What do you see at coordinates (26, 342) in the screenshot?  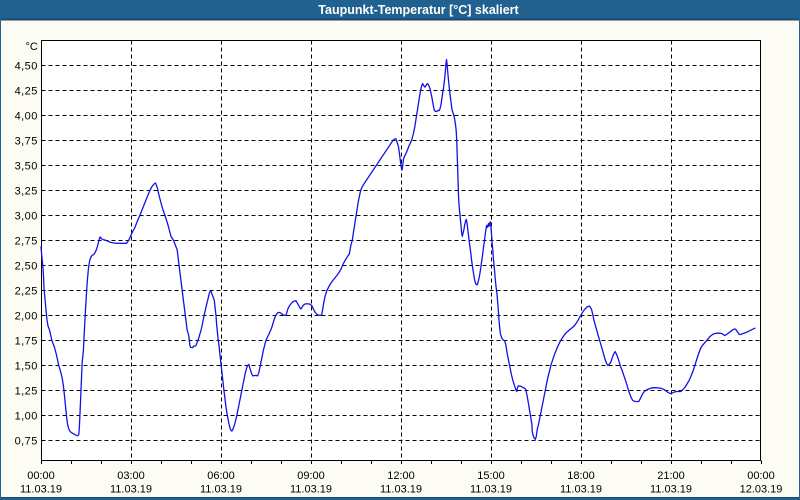 I see `svg-text: 1,75` at bounding box center [26, 342].